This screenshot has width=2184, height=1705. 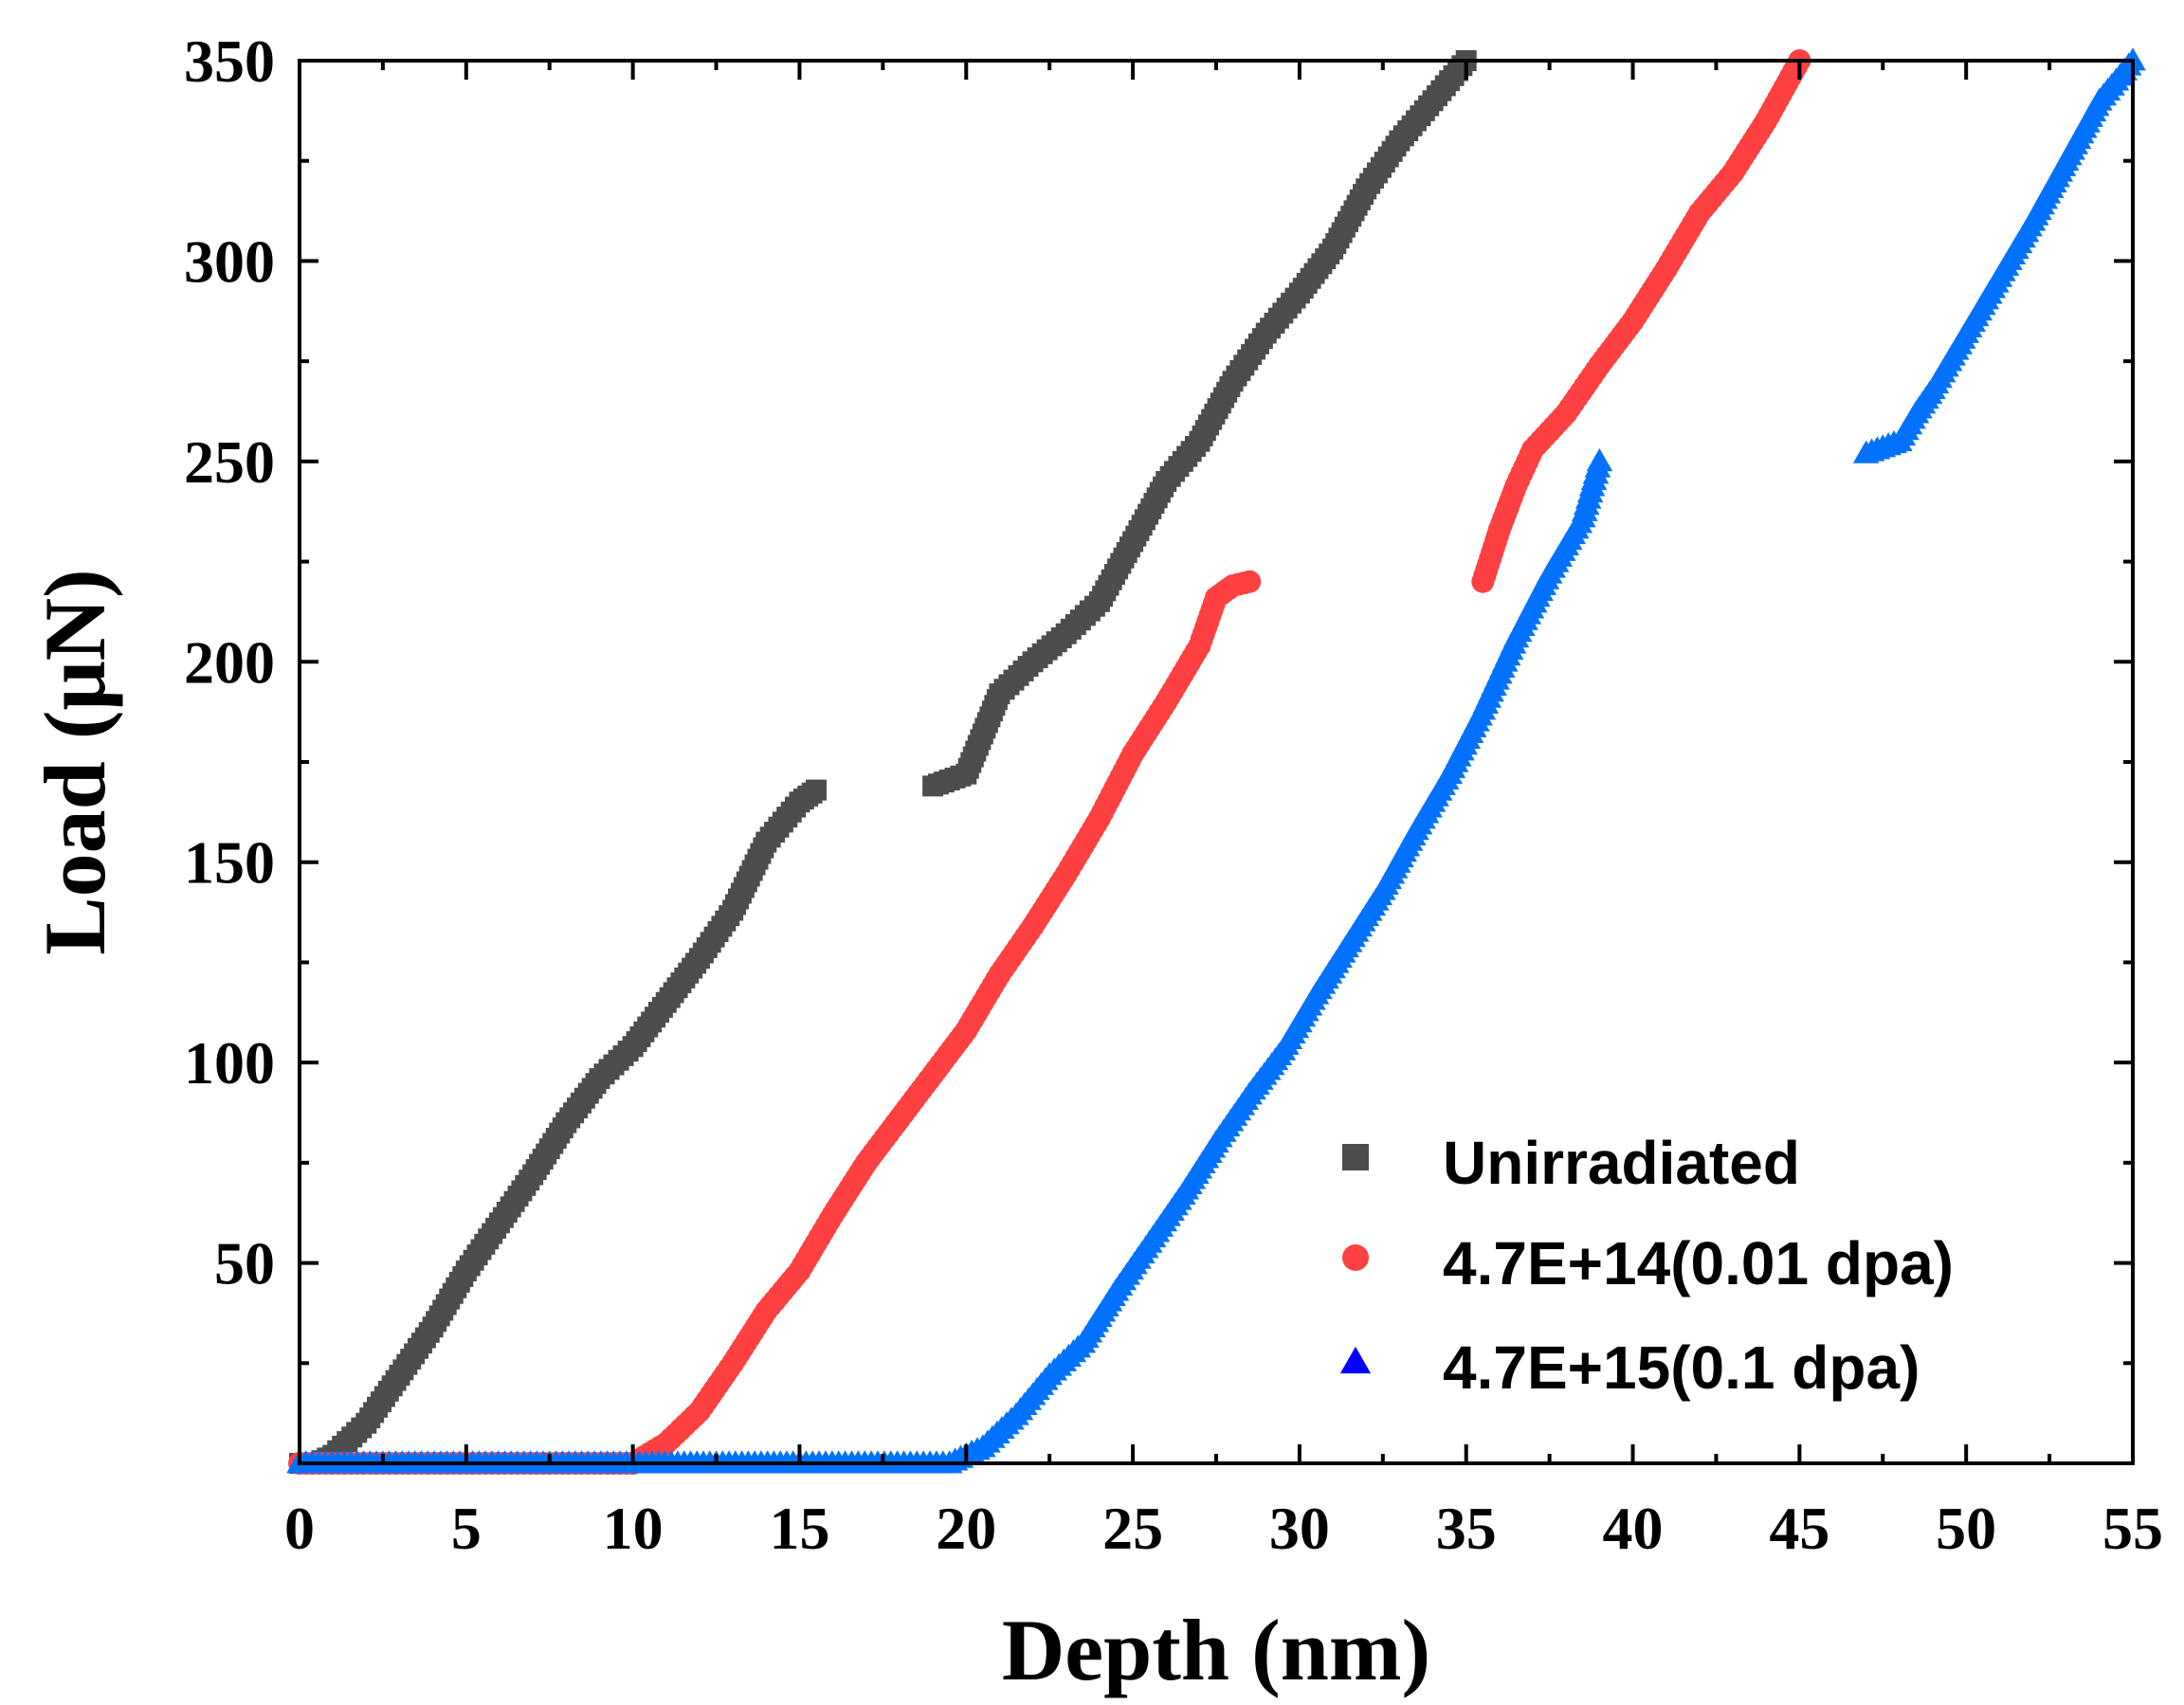 What do you see at coordinates (299, 1528) in the screenshot?
I see `x-tick-label: 0` at bounding box center [299, 1528].